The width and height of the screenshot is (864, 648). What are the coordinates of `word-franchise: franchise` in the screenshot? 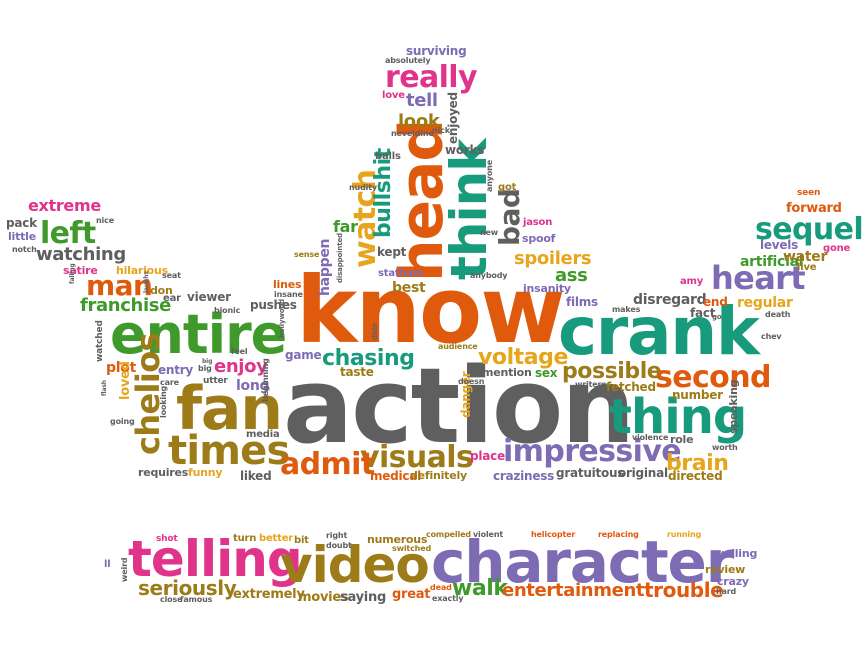 It's located at (126, 305).